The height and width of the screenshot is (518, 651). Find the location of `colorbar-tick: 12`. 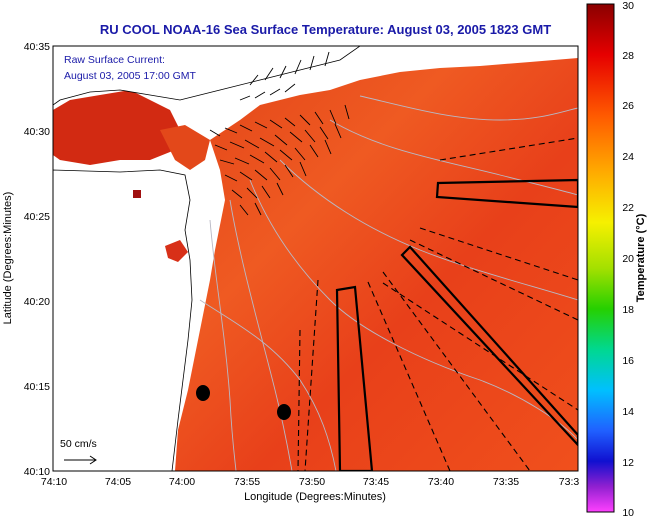

colorbar-tick: 12 is located at coordinates (628, 463).